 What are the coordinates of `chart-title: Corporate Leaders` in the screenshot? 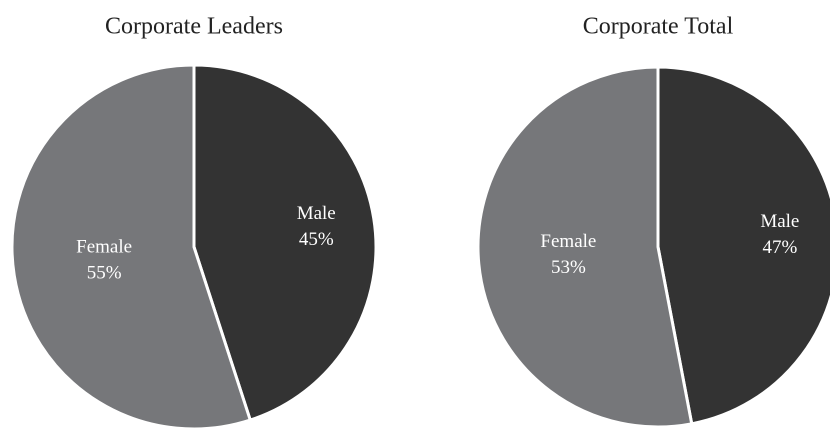 It's located at (194, 27).